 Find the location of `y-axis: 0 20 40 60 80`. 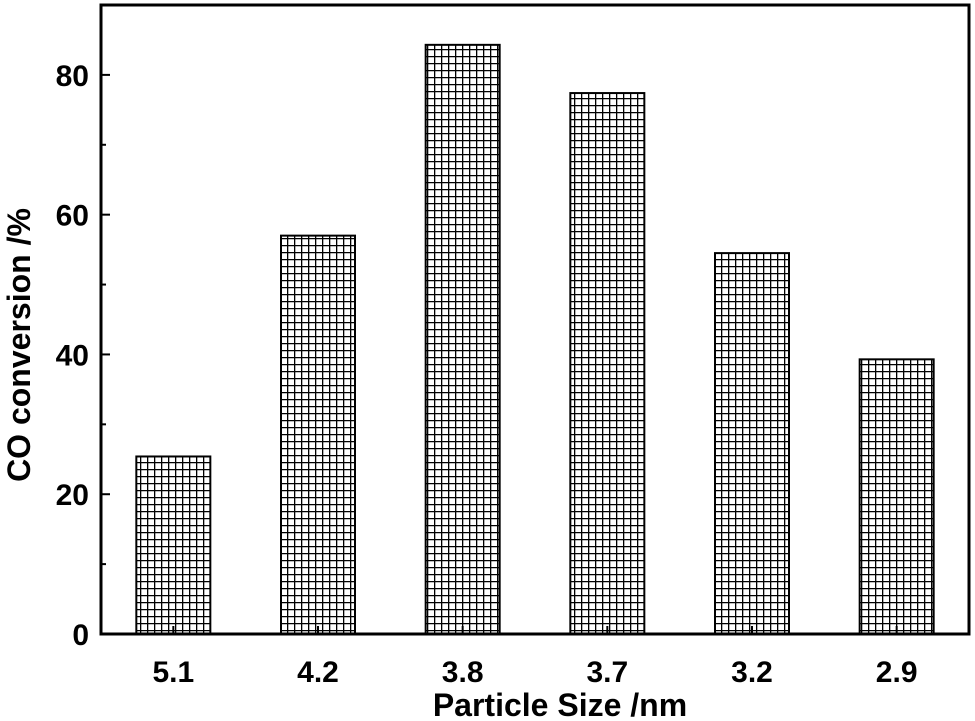

y-axis: 0 20 40 60 80 is located at coordinates (83, 356).